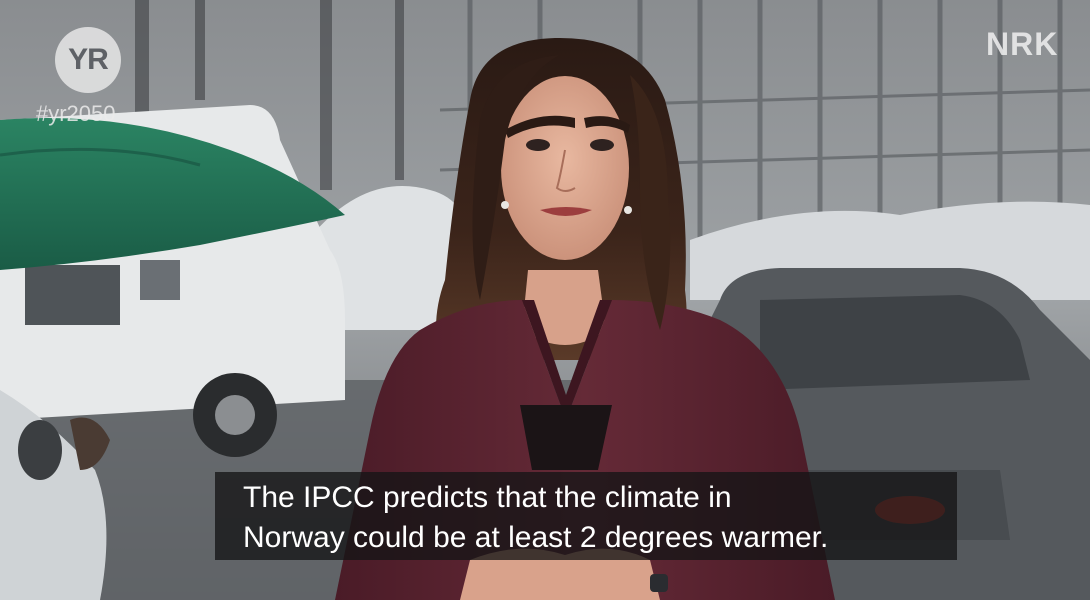  What do you see at coordinates (269, 95) in the screenshot?
I see `trees` at bounding box center [269, 95].